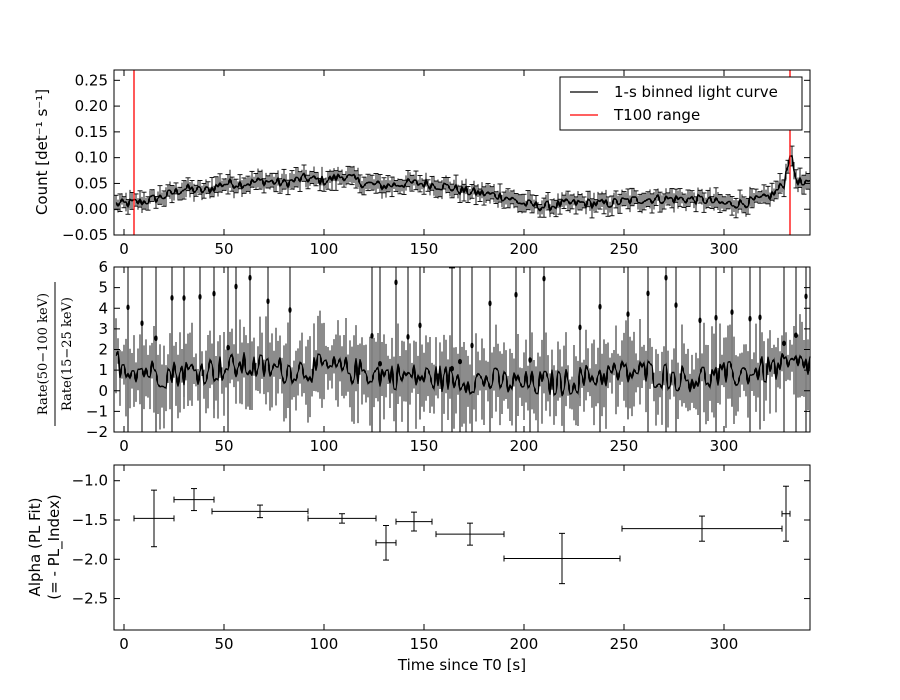  I want to click on alpha-ylabel-line1: Alpha (PL Fit), so click(35, 547).